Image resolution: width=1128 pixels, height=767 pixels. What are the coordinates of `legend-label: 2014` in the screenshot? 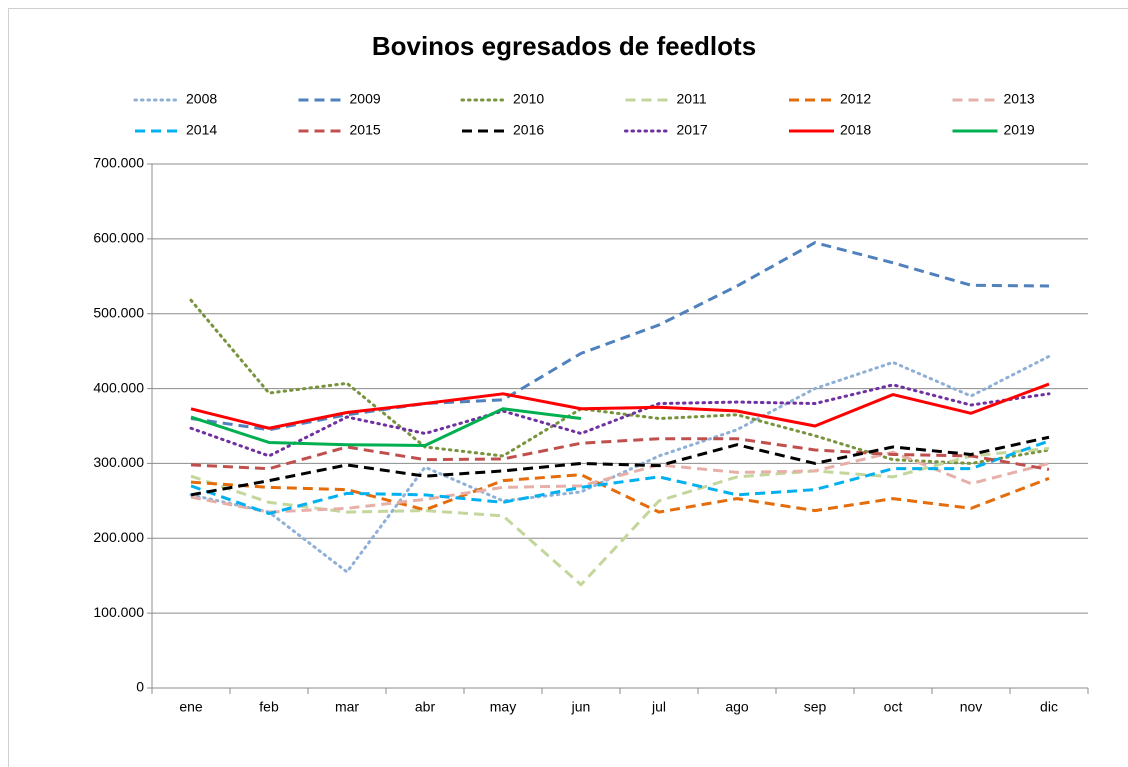 It's located at (201, 130).